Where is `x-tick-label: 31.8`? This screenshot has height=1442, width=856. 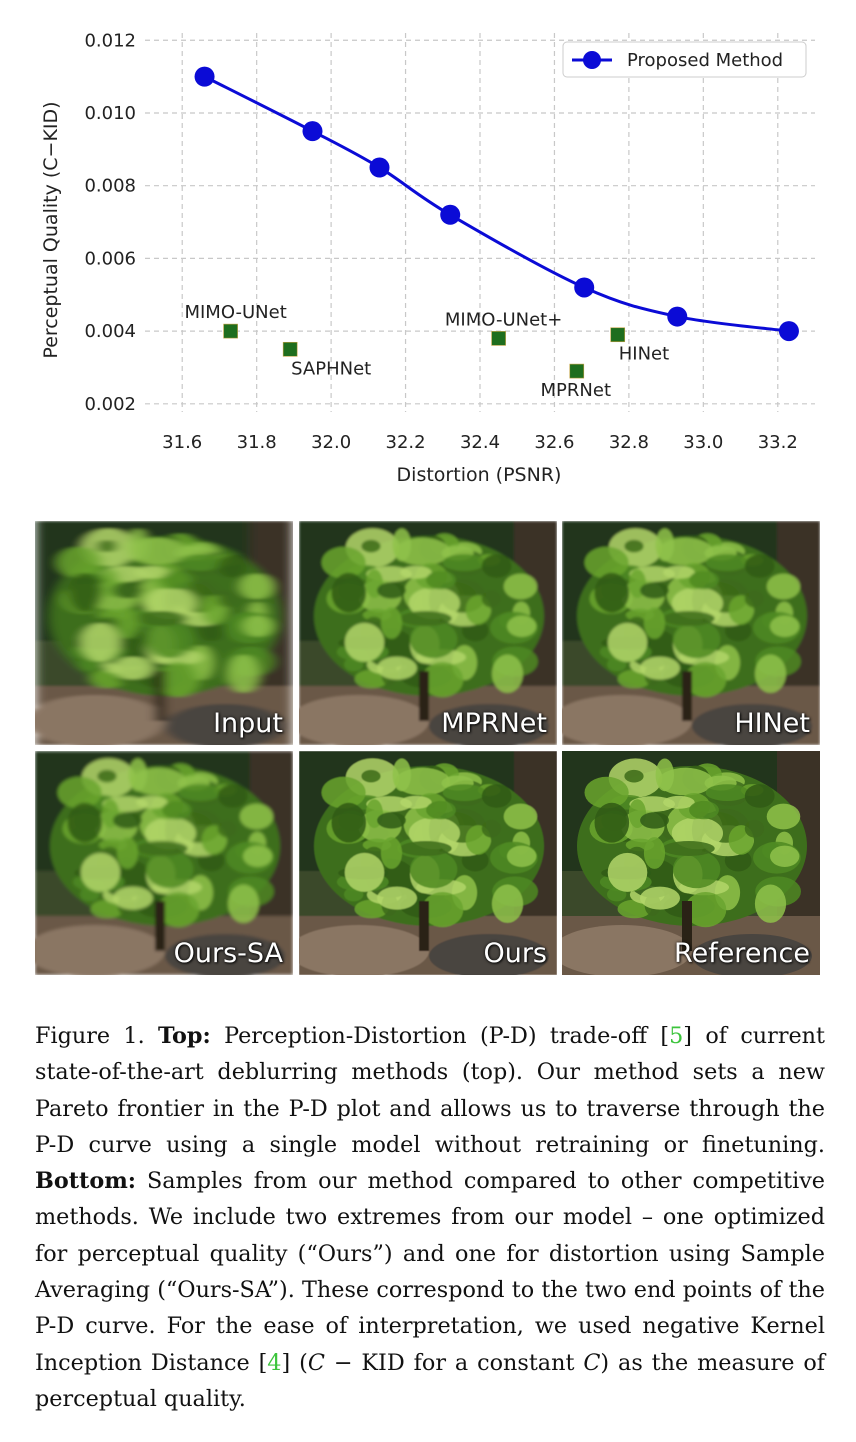
x-tick-label: 31.8 is located at coordinates (257, 442).